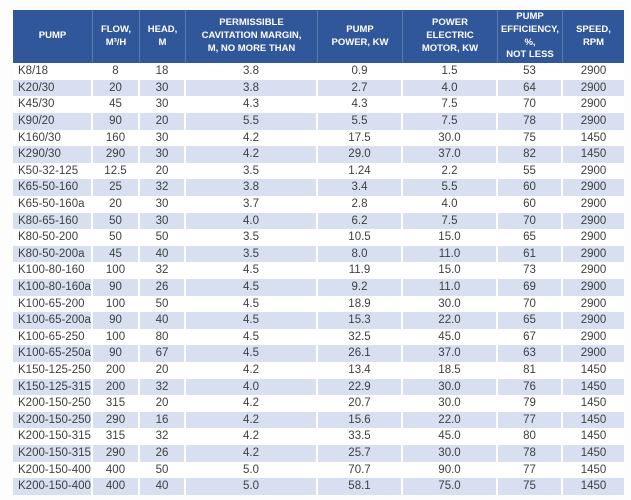 Image resolution: width=631 pixels, height=500 pixels. Describe the element at coordinates (53, 270) in the screenshot. I see `cell-pump: K100-80-160` at that location.